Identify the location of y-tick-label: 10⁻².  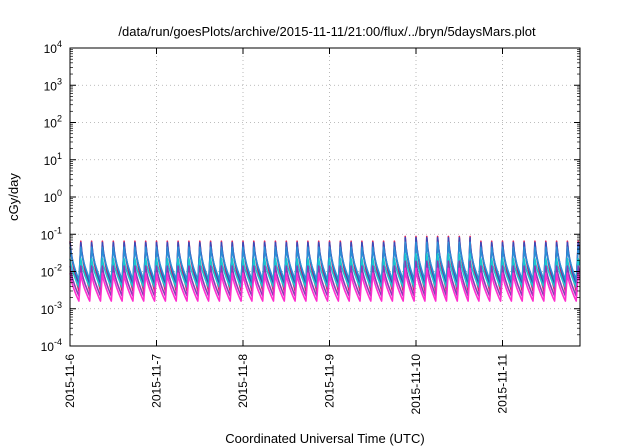
(51, 271).